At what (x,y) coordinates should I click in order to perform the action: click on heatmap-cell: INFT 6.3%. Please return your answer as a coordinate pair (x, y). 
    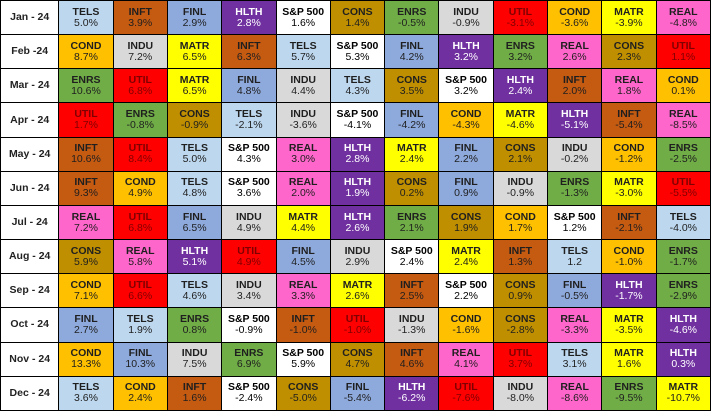
    Looking at the image, I should click on (249, 52).